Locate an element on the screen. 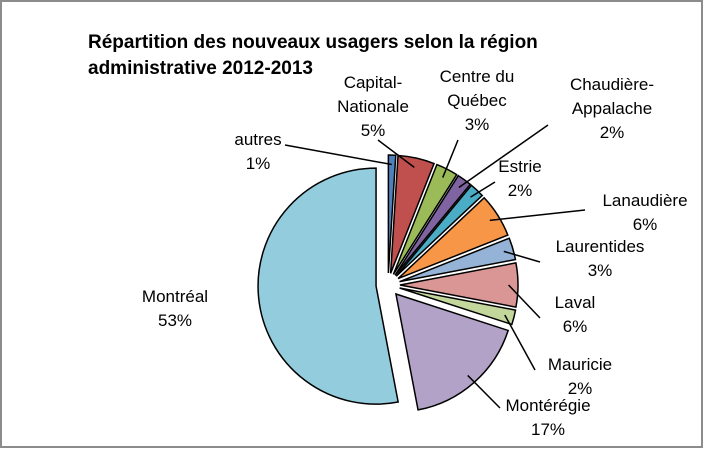 The width and height of the screenshot is (704, 454). value-label: 53% is located at coordinates (175, 320).